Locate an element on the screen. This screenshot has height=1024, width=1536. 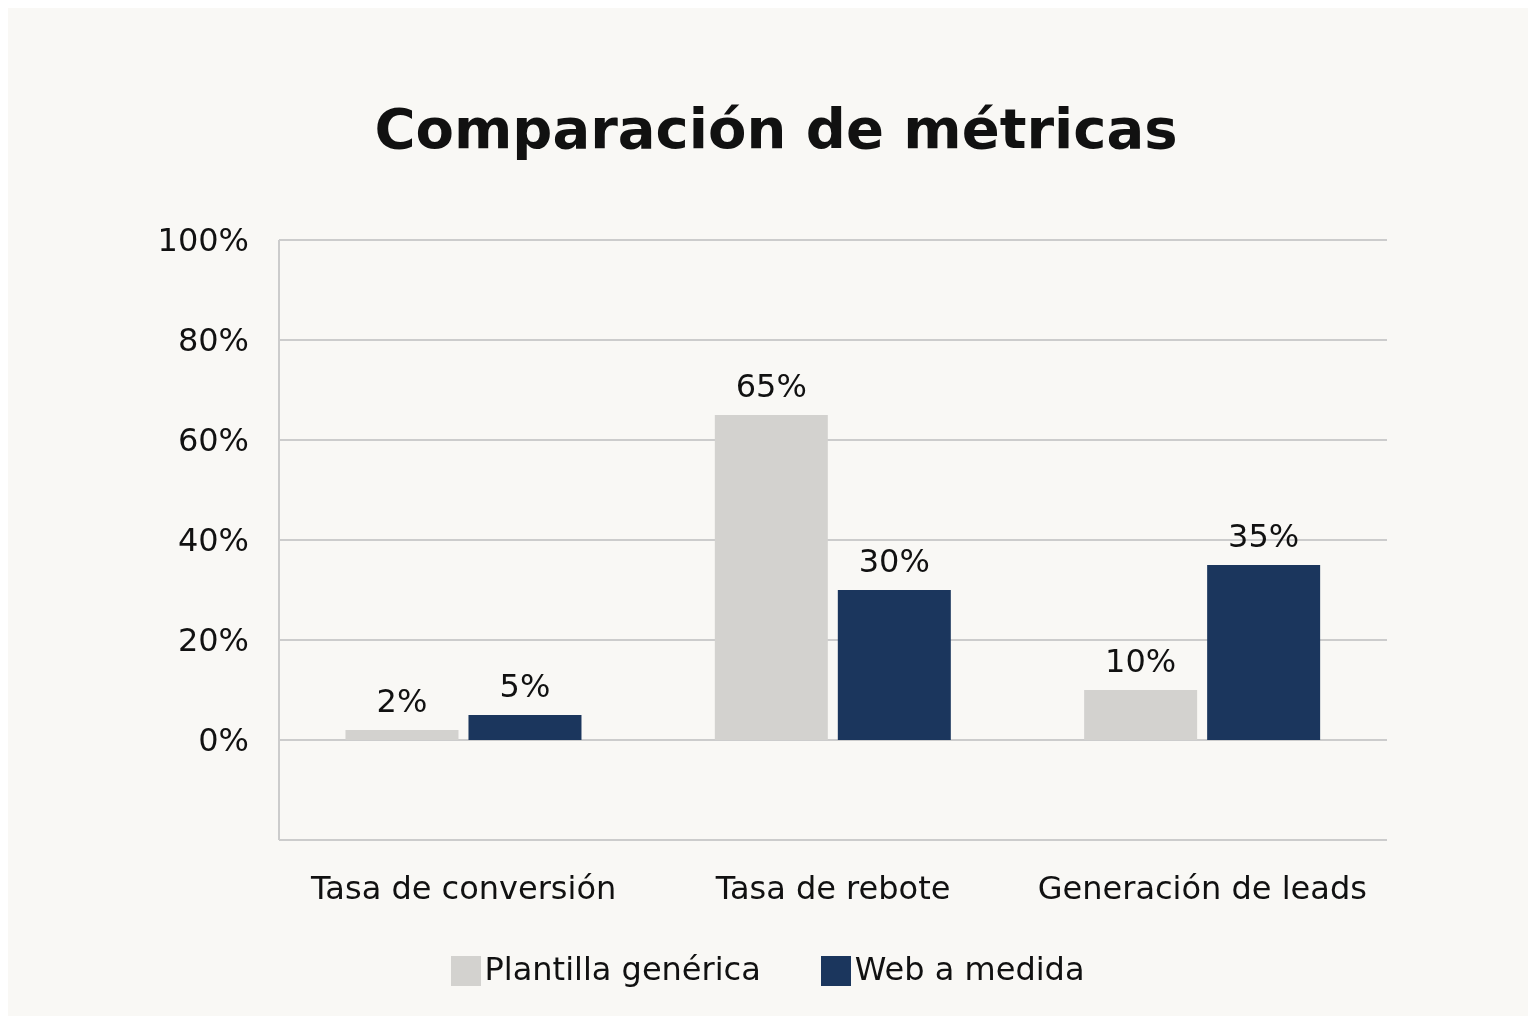
y-tick-label: 60% is located at coordinates (213, 440).